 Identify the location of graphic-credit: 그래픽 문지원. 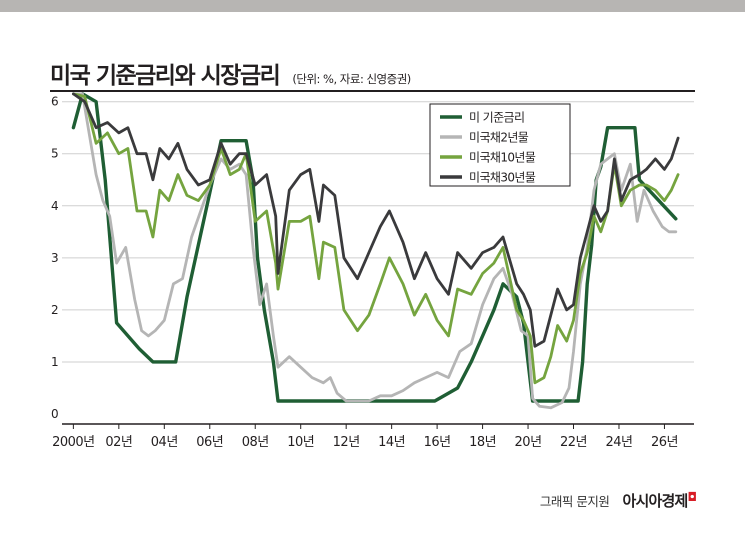
(574, 501).